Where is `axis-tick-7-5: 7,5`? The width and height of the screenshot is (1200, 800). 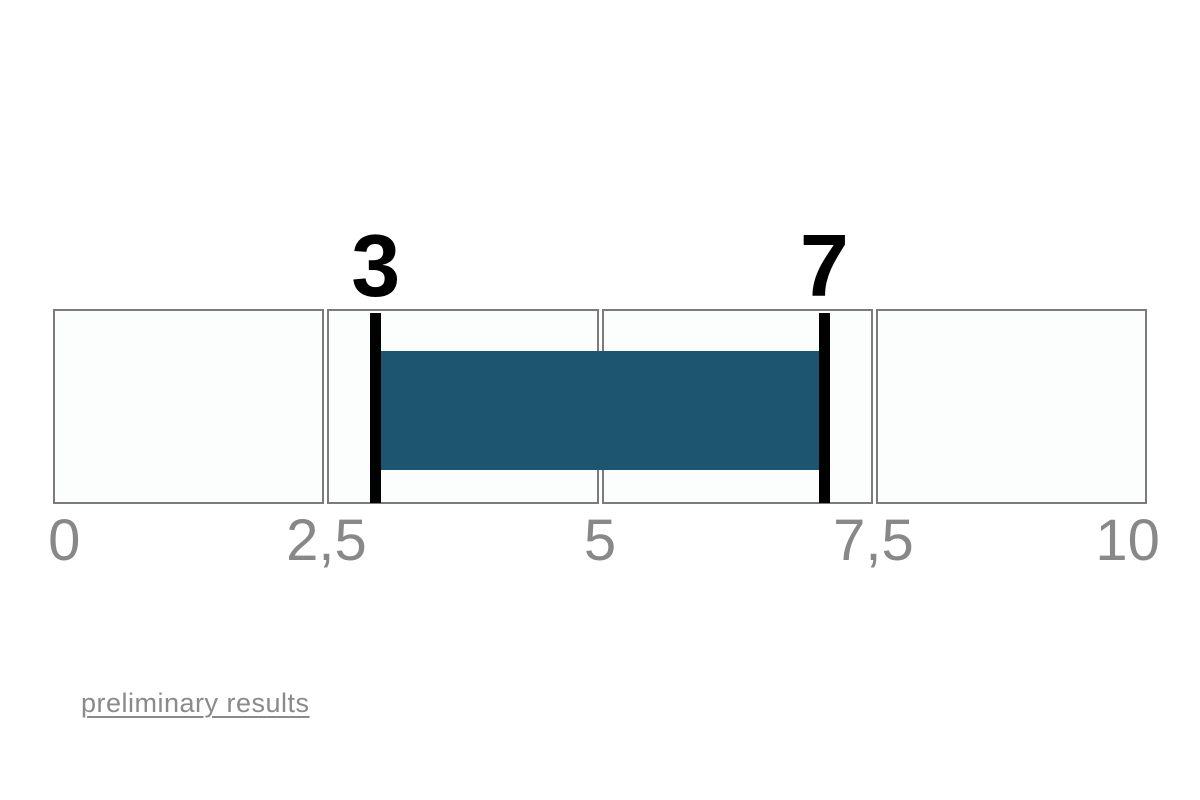 axis-tick-7-5: 7,5 is located at coordinates (873, 540).